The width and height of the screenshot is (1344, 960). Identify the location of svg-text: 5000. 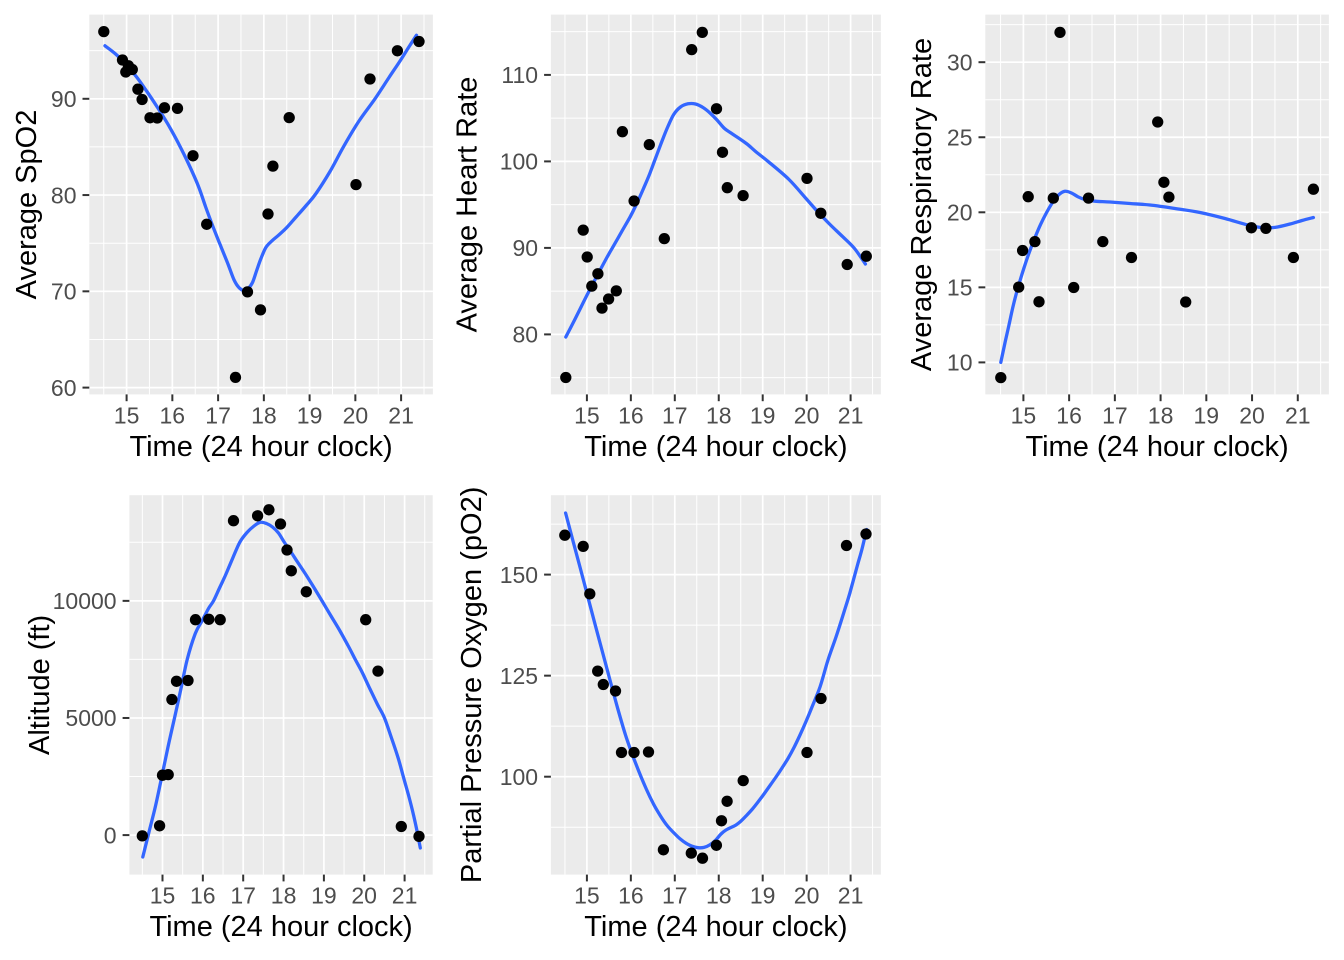
(90, 718).